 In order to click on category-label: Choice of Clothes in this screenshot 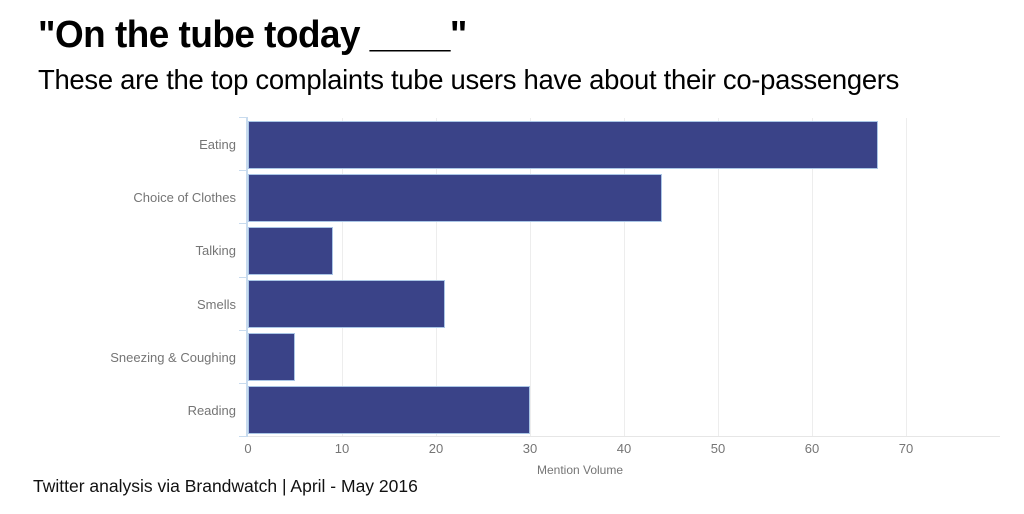, I will do `click(184, 198)`.